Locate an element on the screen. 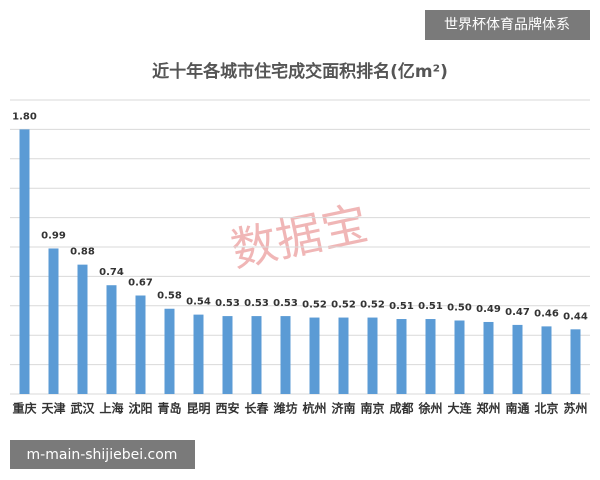  value-label: 0.49 is located at coordinates (488, 309).